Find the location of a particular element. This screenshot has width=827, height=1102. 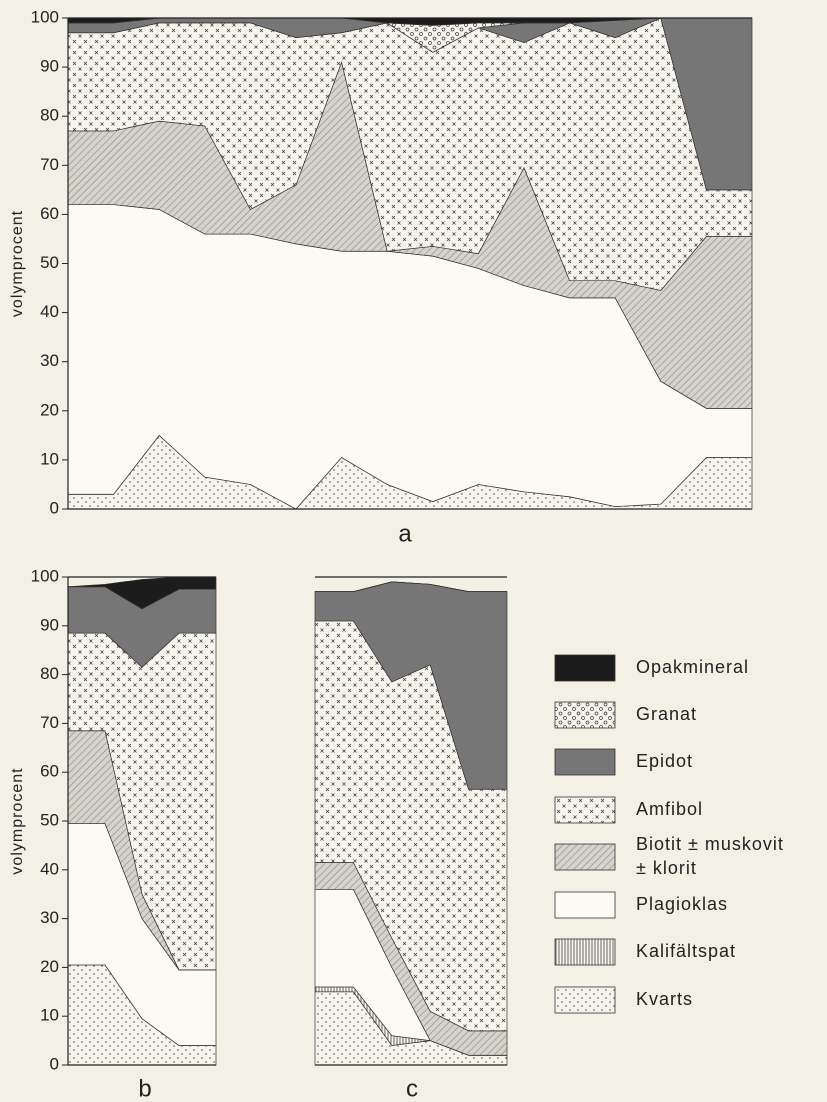

legend-label: Kalifältspat is located at coordinates (686, 951).